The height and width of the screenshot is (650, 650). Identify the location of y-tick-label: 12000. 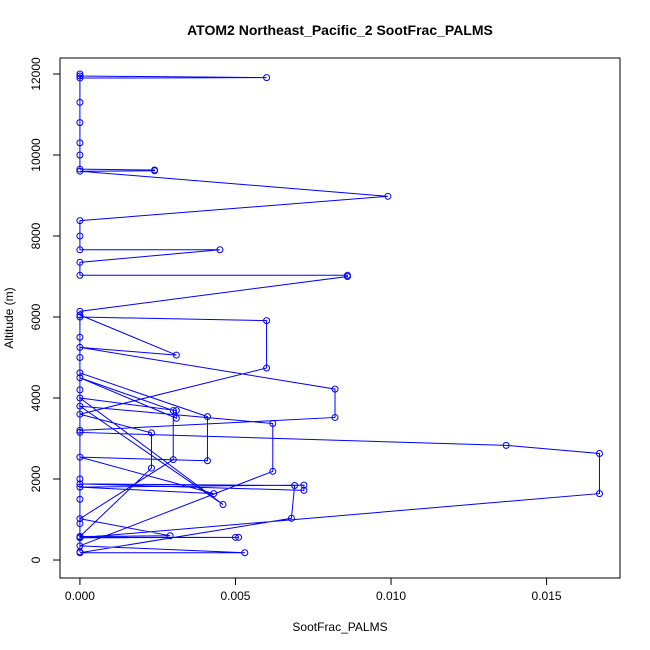
(36, 74).